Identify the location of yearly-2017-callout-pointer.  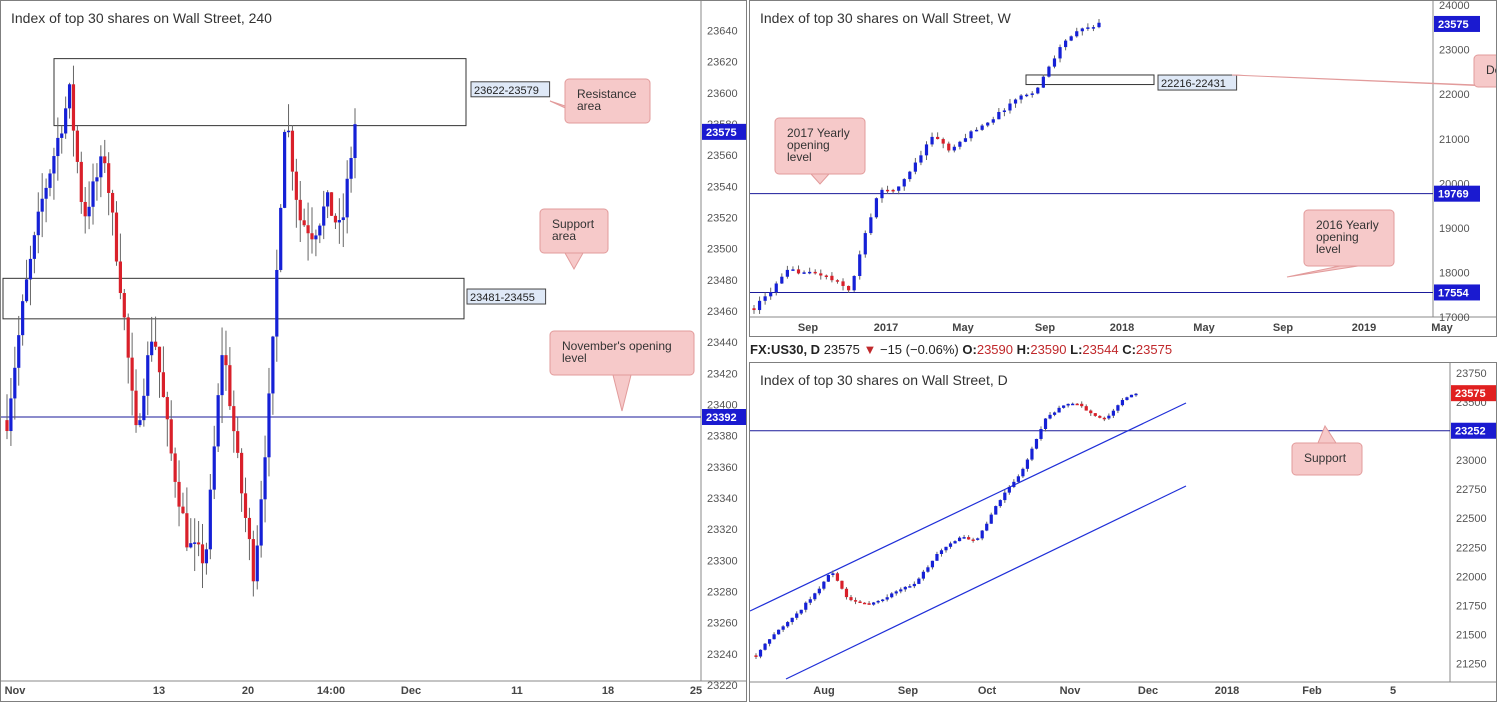
(820, 179).